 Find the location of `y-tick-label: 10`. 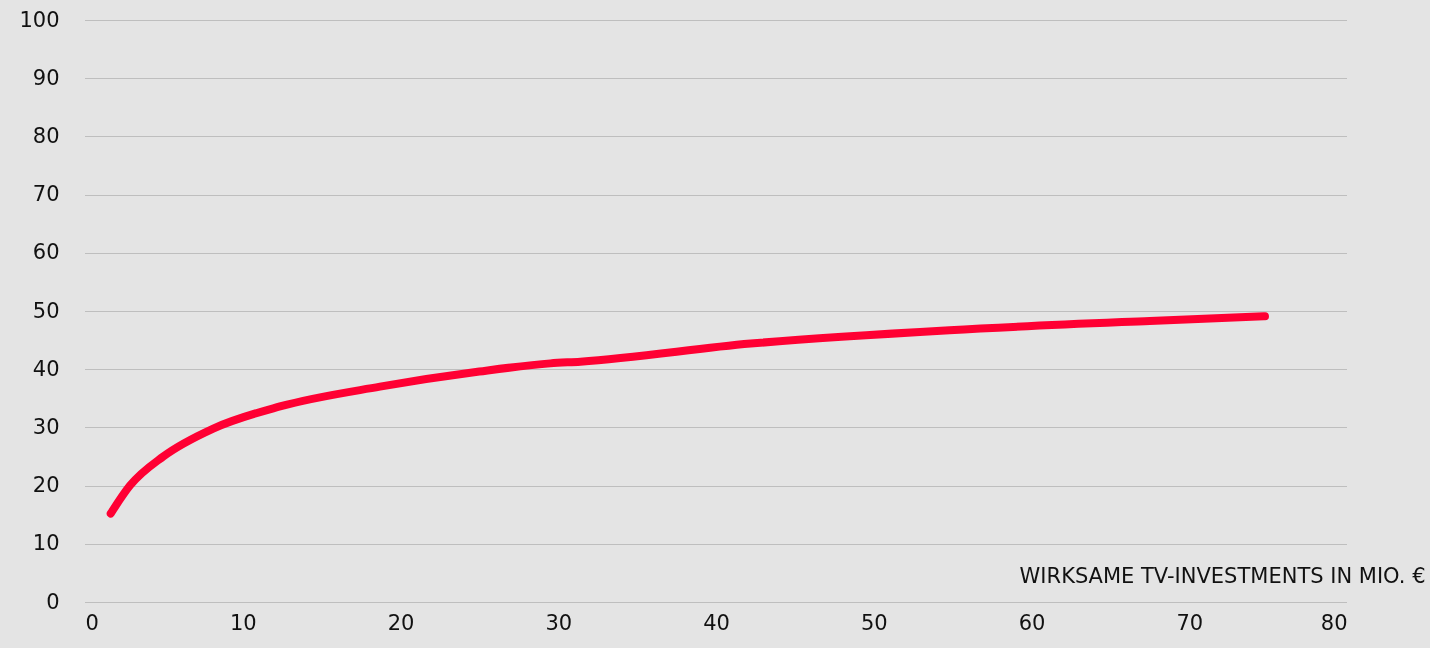

y-tick-label: 10 is located at coordinates (46, 543).